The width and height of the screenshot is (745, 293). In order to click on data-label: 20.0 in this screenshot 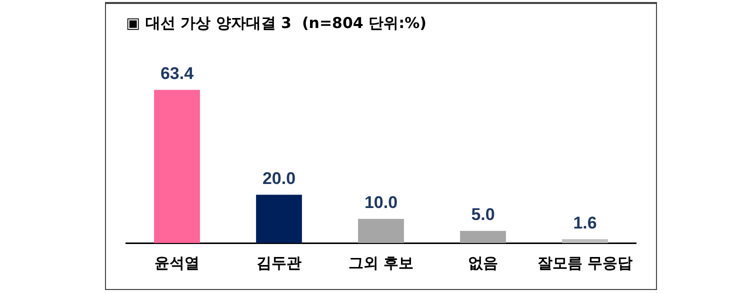, I will do `click(279, 178)`.